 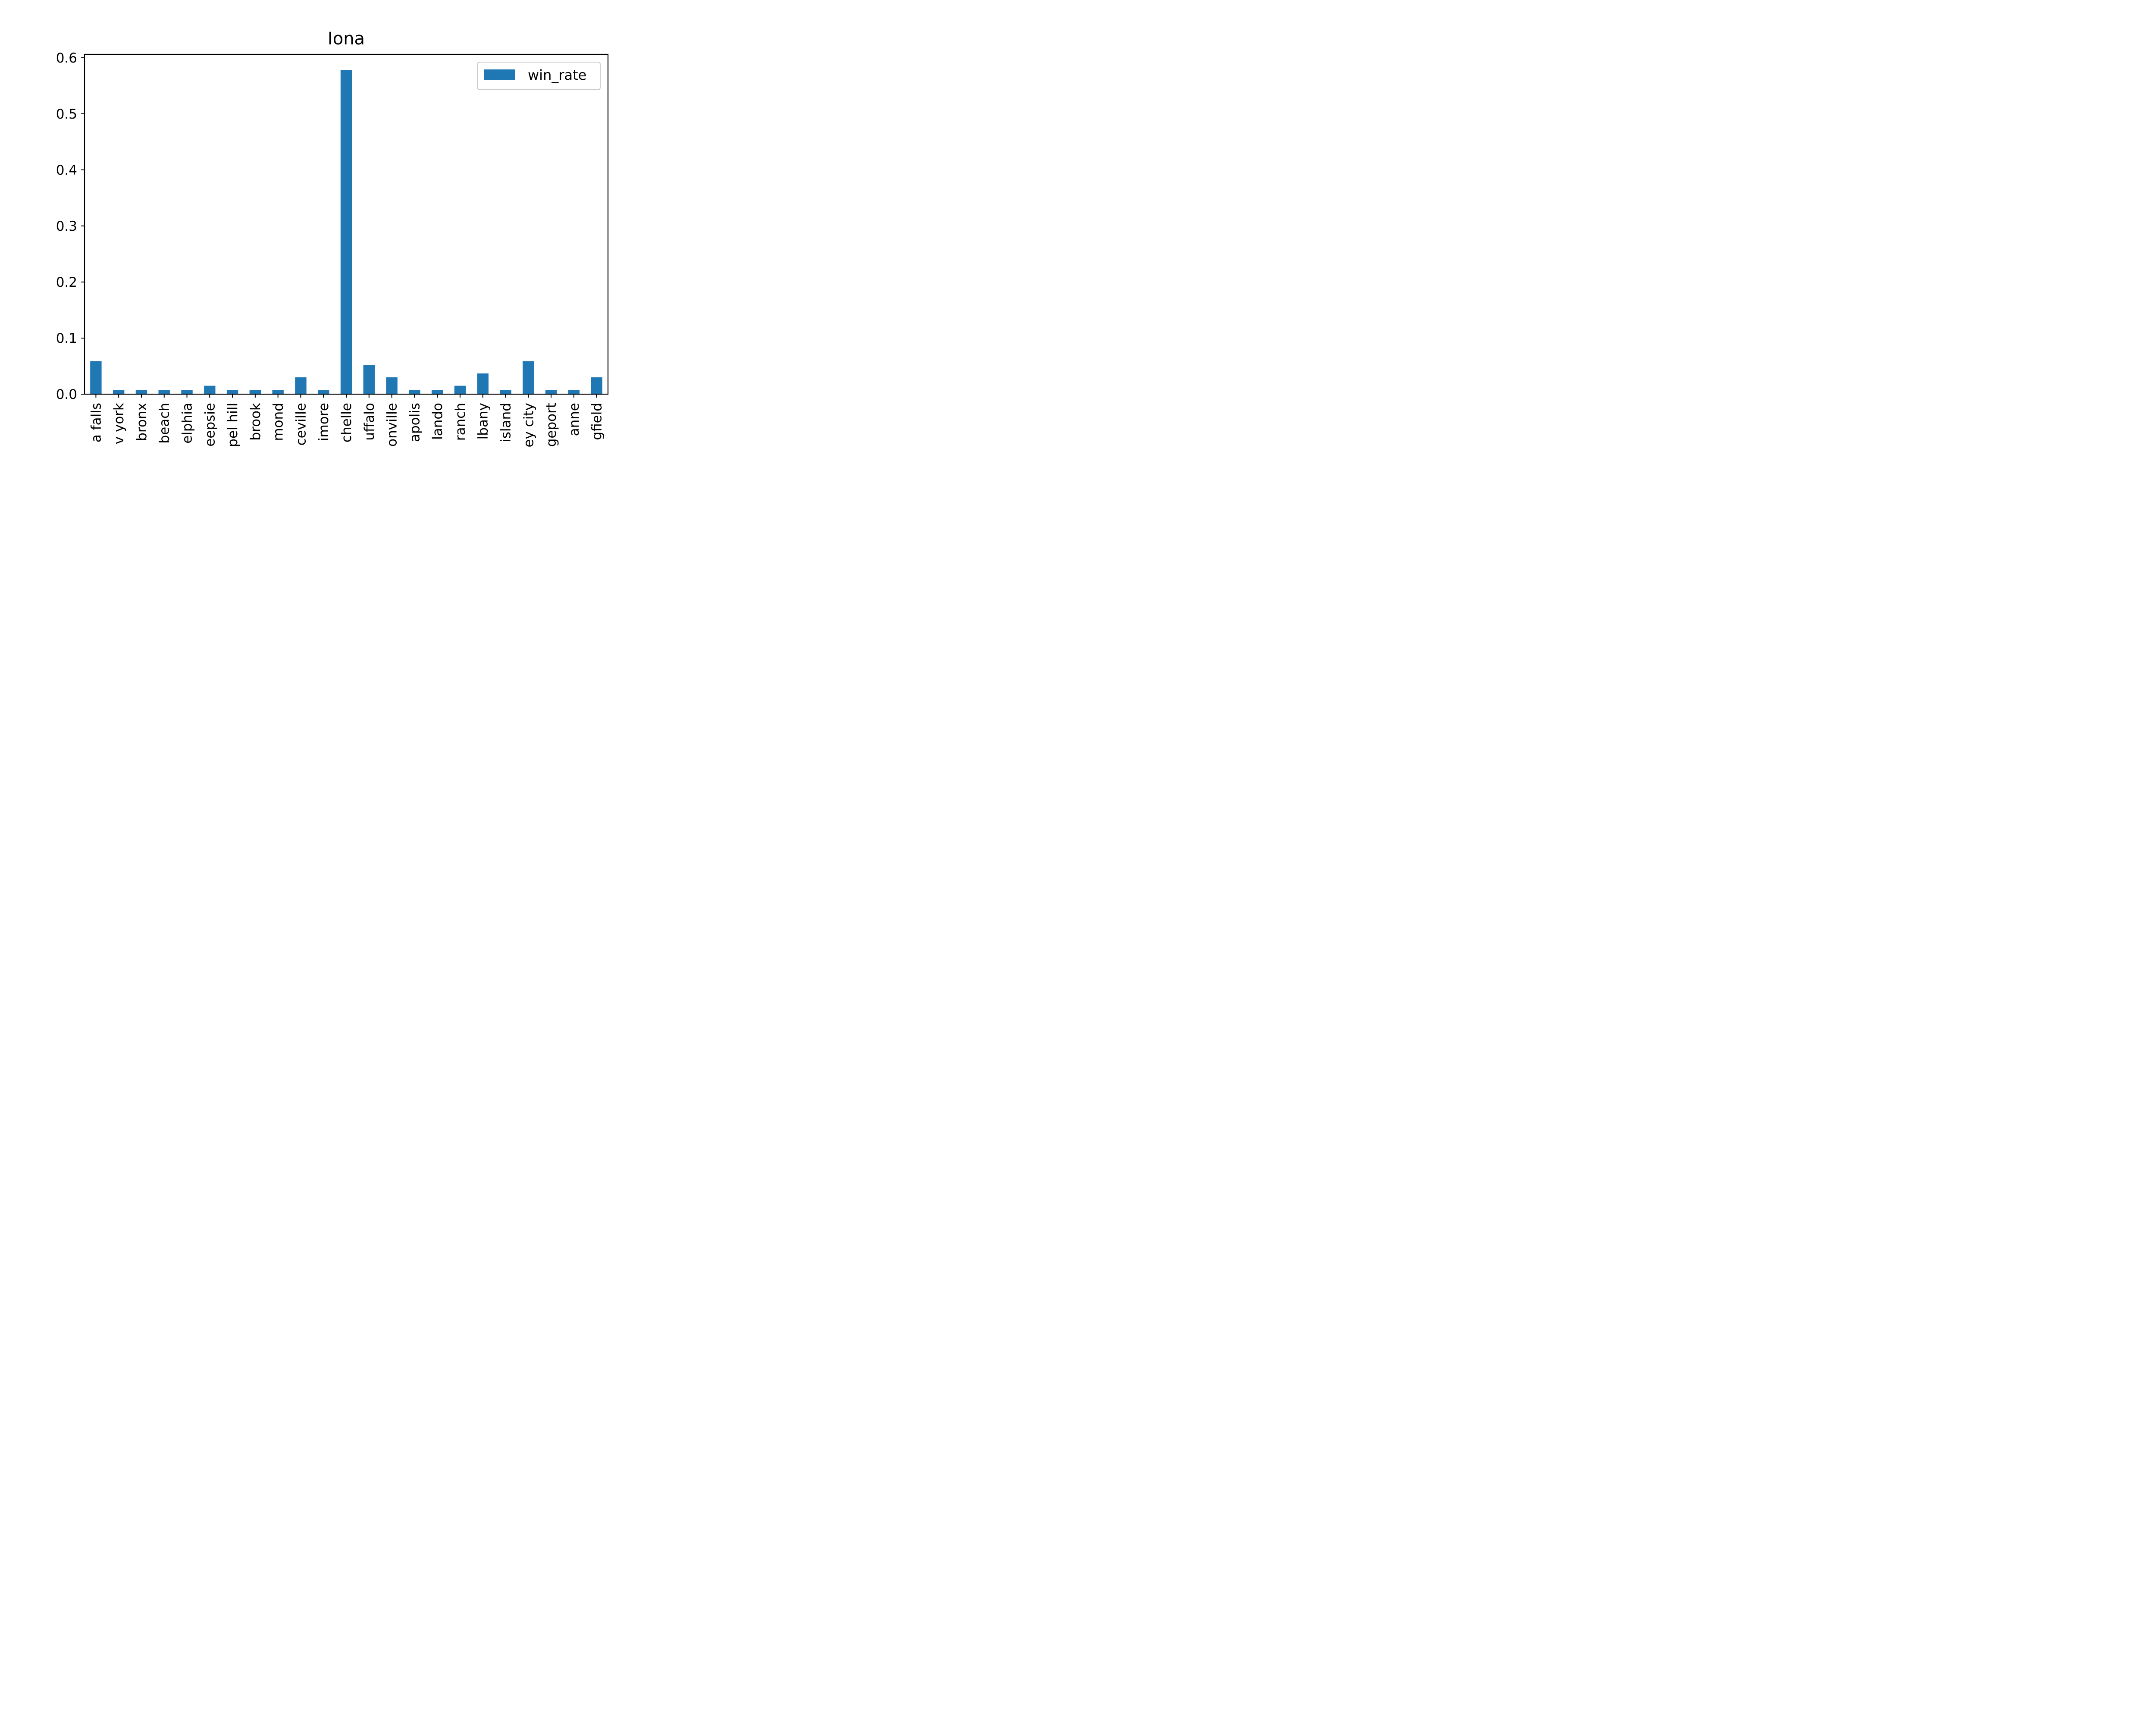 What do you see at coordinates (597, 422) in the screenshot?
I see `x-tick-label-22: gfield` at bounding box center [597, 422].